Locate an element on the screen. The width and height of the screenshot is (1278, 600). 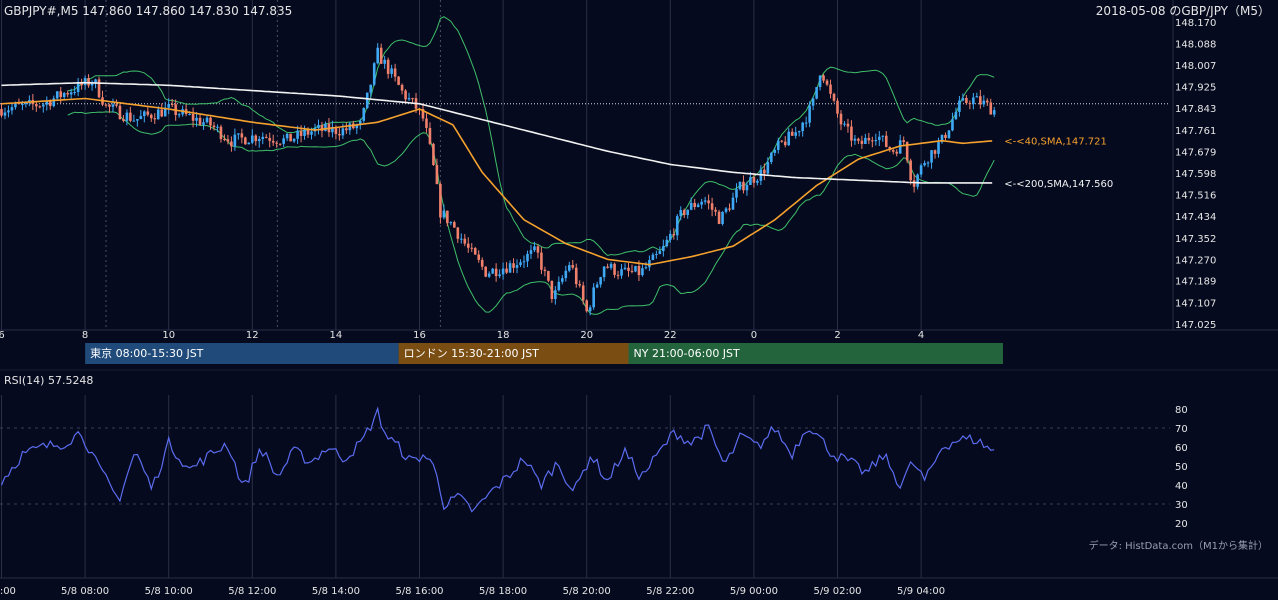
time-tick-label: 5/9 04:00 is located at coordinates (921, 591).